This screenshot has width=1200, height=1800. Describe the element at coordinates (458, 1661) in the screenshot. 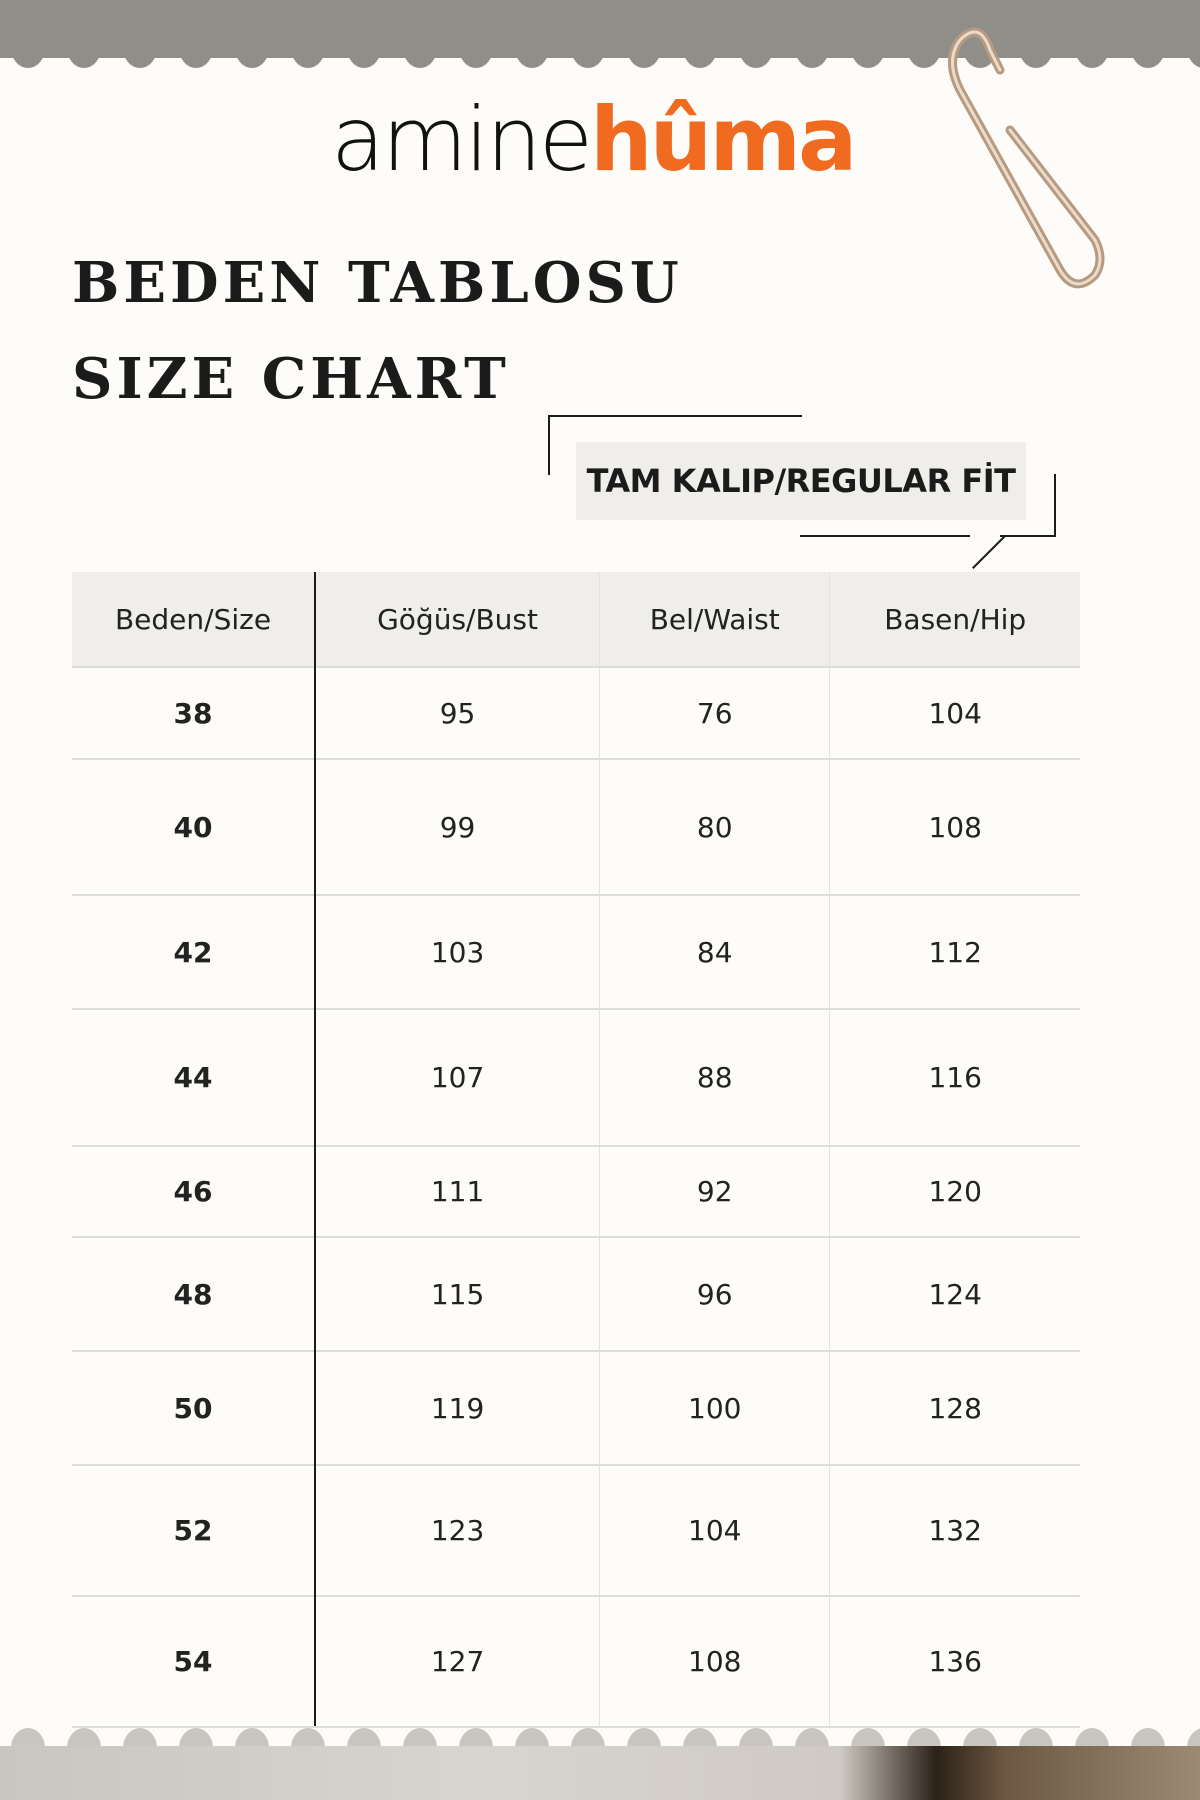

I see `measurement-cell: 127` at that location.